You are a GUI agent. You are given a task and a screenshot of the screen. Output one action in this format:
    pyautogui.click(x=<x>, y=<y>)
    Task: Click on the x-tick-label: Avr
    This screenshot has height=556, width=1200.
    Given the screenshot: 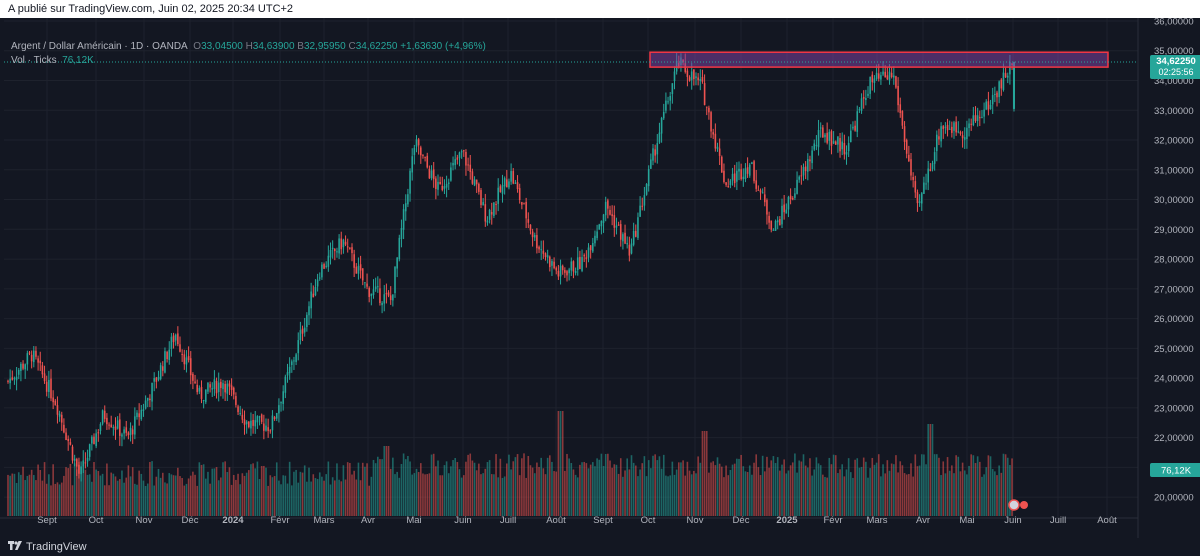 What is the action you would take?
    pyautogui.click(x=368, y=520)
    